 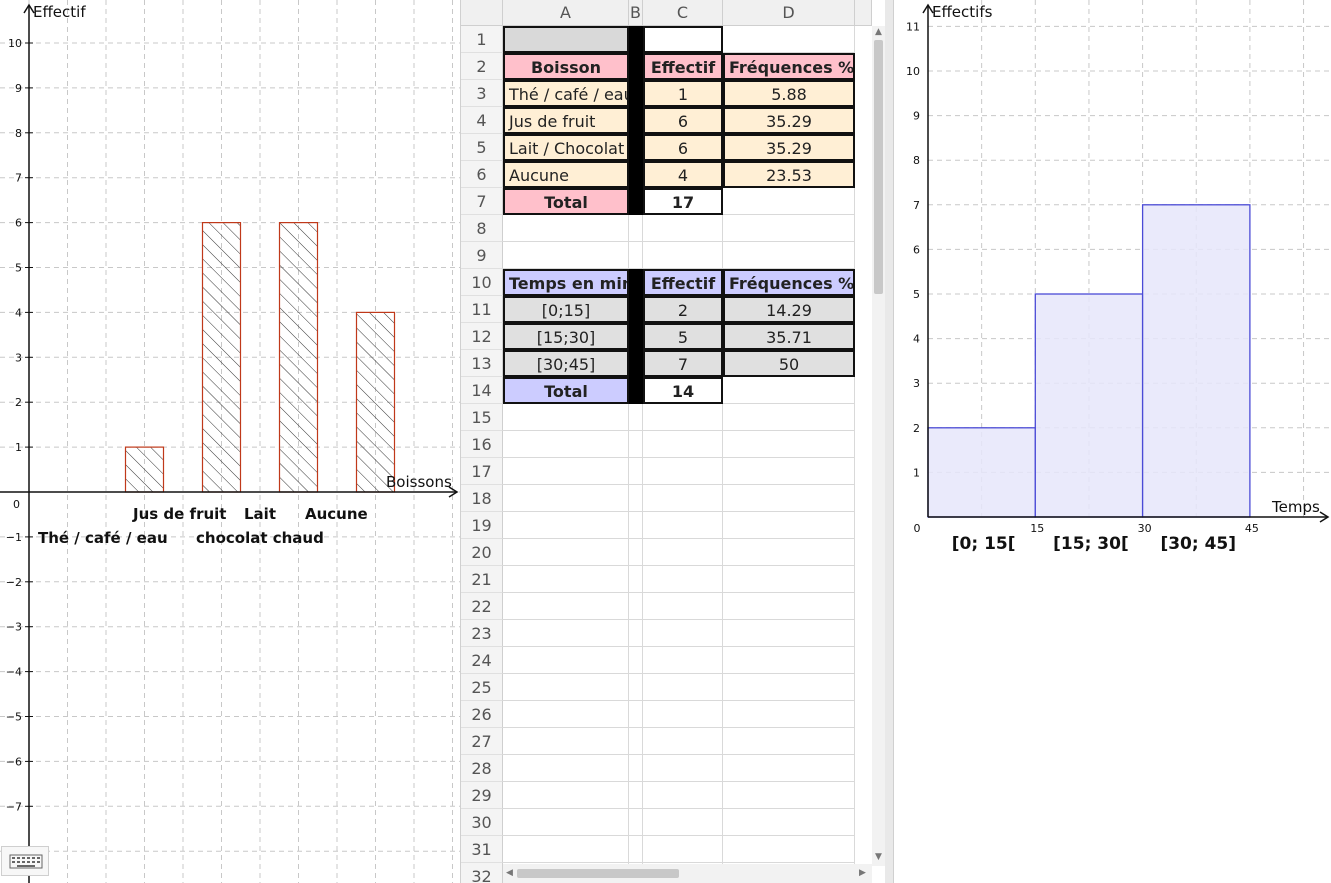 I want to click on sheet-corner, so click(x=482, y=13).